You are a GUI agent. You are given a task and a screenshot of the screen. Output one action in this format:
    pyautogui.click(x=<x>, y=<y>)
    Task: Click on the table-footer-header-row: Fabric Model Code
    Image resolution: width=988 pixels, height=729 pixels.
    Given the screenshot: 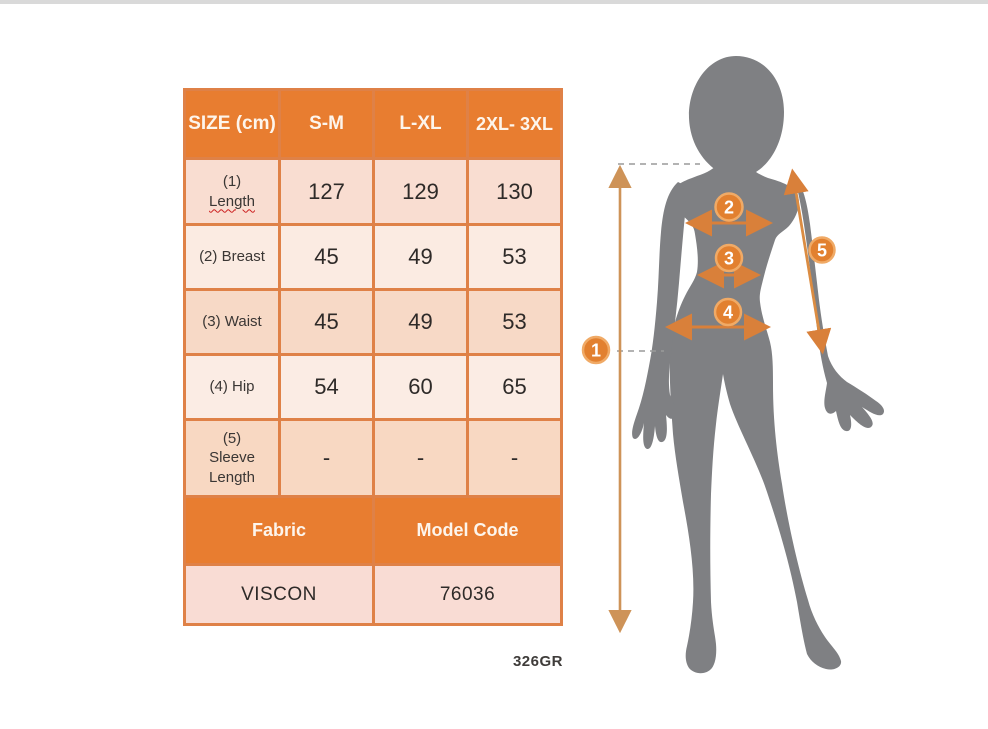 What is the action you would take?
    pyautogui.click(x=373, y=530)
    